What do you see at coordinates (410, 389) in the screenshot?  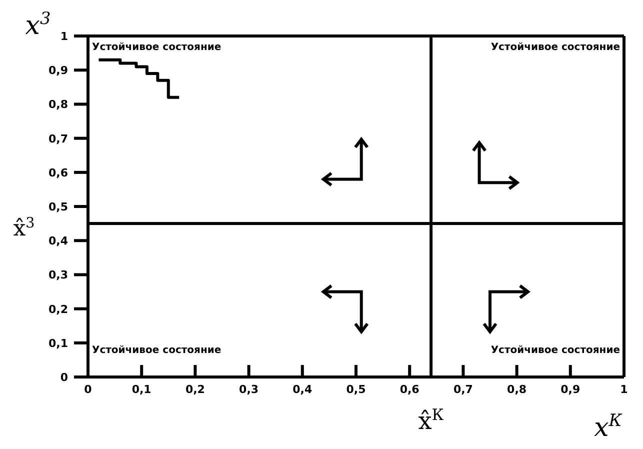 I see `x-tick-label: 0,6` at bounding box center [410, 389].